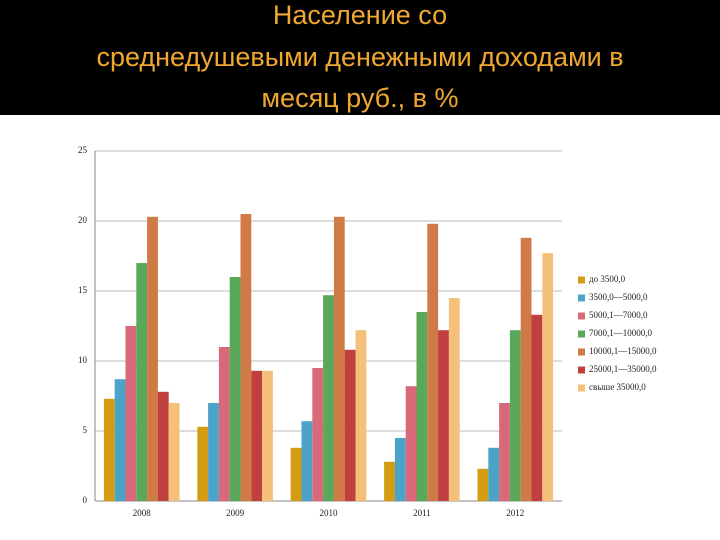  I want to click on x-tick-label: 2010, so click(329, 513).